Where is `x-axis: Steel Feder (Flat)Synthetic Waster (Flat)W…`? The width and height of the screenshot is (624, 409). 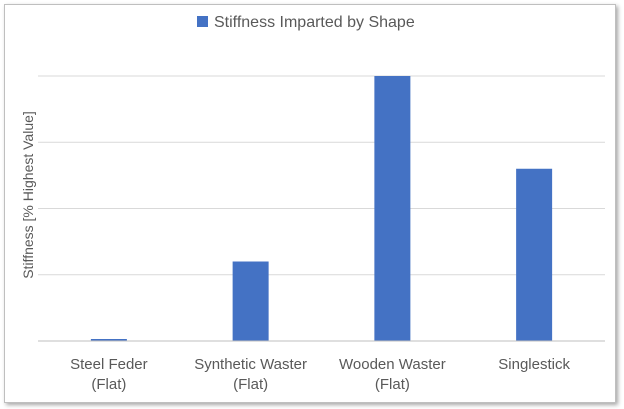 x-axis: Steel Feder (Flat)Synthetic Waster (Flat)W… is located at coordinates (321, 366).